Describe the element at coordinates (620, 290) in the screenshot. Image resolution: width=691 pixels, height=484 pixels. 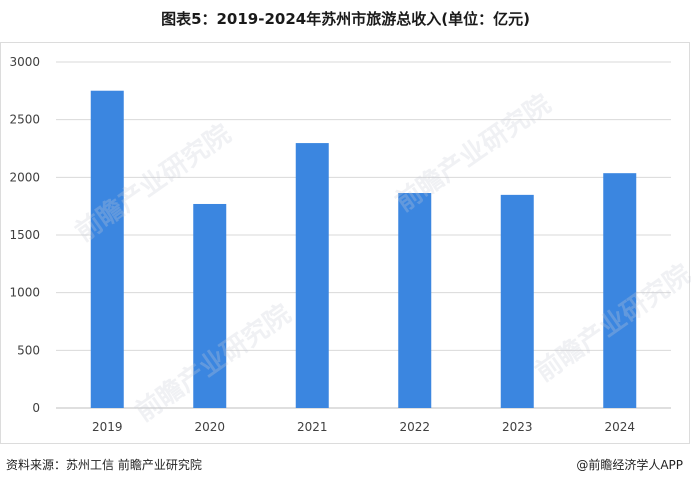
I see `bar-2024` at that location.